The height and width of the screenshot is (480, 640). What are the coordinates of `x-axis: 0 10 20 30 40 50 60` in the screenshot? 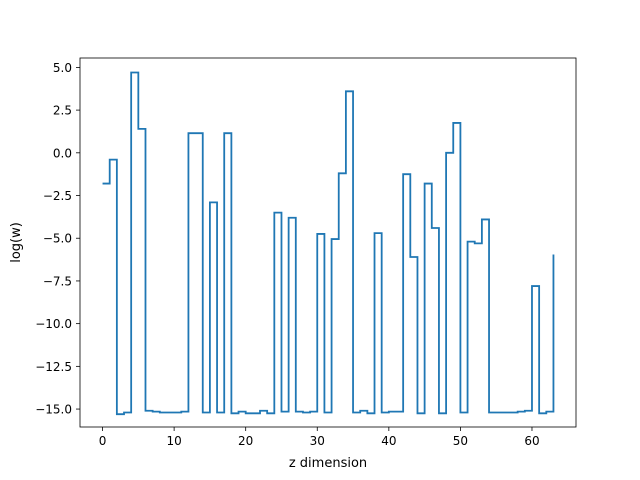 It's located at (319, 437).